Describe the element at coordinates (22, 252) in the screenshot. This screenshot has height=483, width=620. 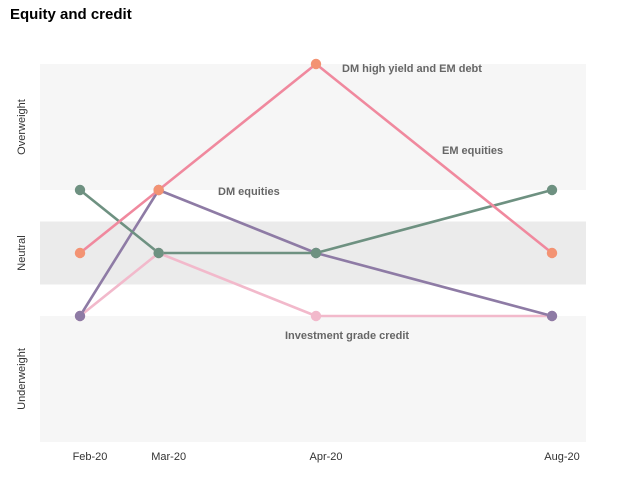
I see `y-band-label-neutral: Neutral` at that location.